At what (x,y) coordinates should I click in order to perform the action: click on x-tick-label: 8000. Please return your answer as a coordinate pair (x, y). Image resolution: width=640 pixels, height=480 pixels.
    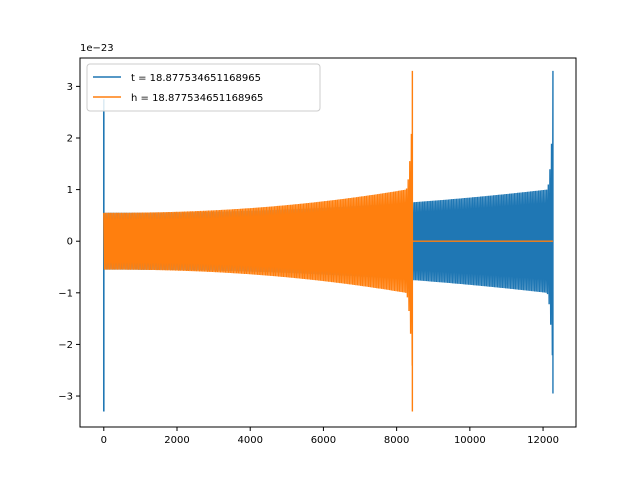
    Looking at the image, I should click on (396, 440).